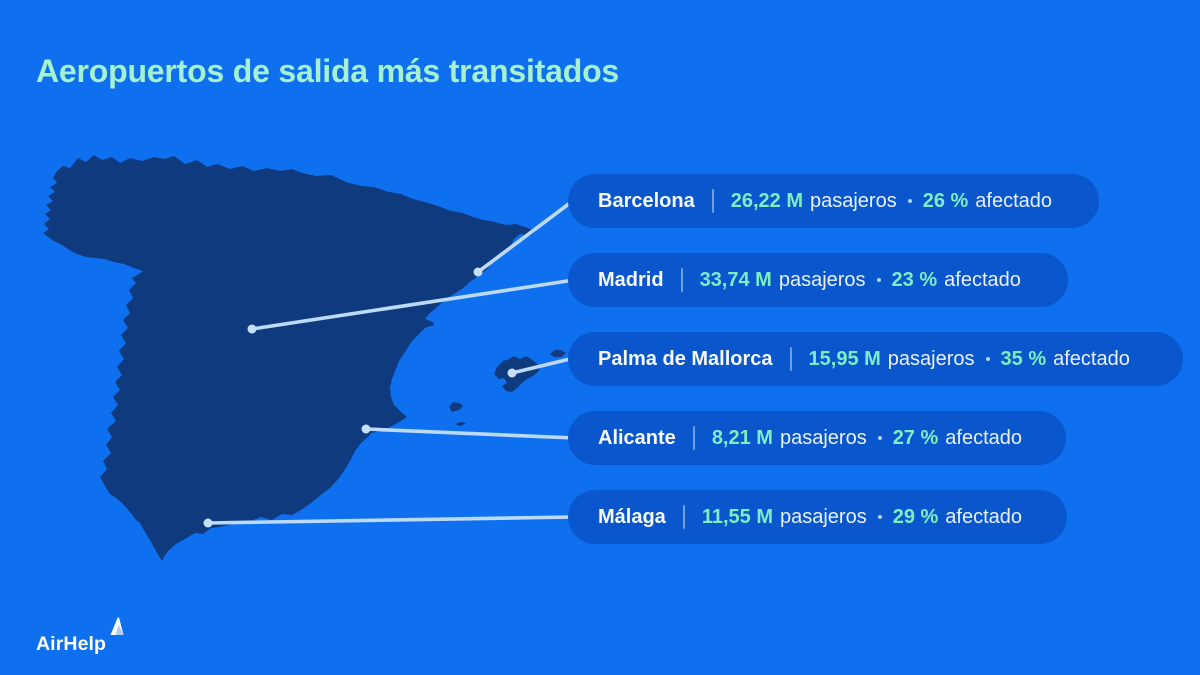 The height and width of the screenshot is (675, 1200). What do you see at coordinates (460, 424) in the screenshot?
I see `island-formentera` at bounding box center [460, 424].